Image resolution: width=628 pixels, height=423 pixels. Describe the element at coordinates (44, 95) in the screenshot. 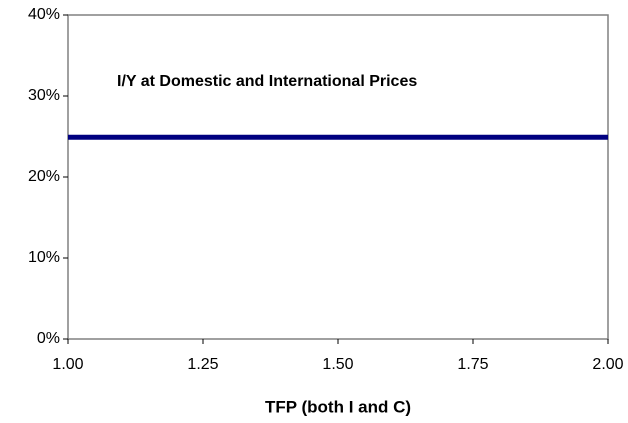

I see `y-tick-label: 30%` at that location.